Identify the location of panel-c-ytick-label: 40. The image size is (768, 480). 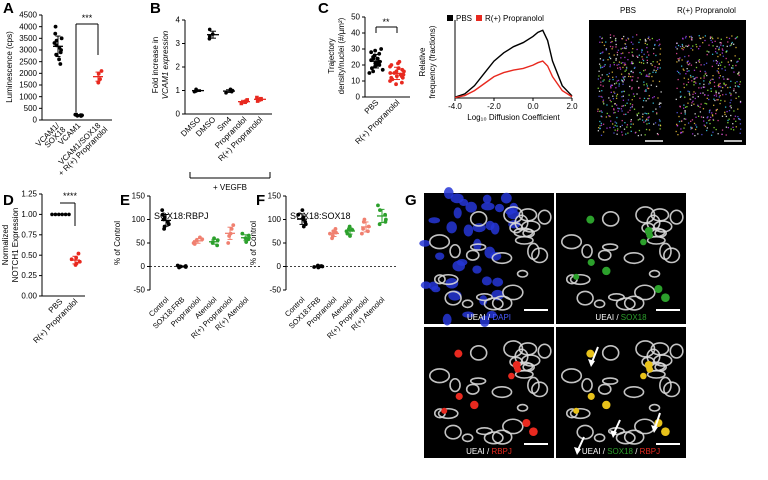
(355, 33).